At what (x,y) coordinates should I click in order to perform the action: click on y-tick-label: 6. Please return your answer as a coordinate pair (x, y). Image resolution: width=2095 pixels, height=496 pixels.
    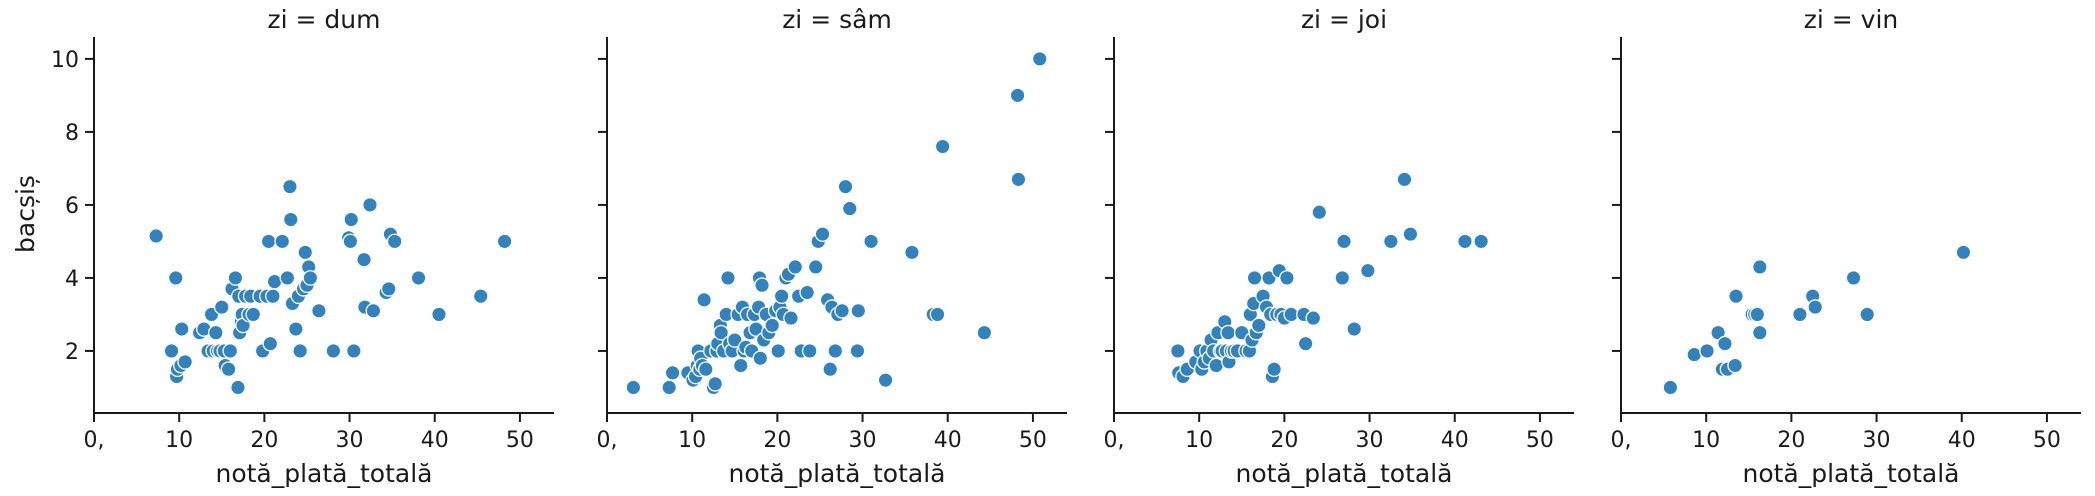
    Looking at the image, I should click on (72, 206).